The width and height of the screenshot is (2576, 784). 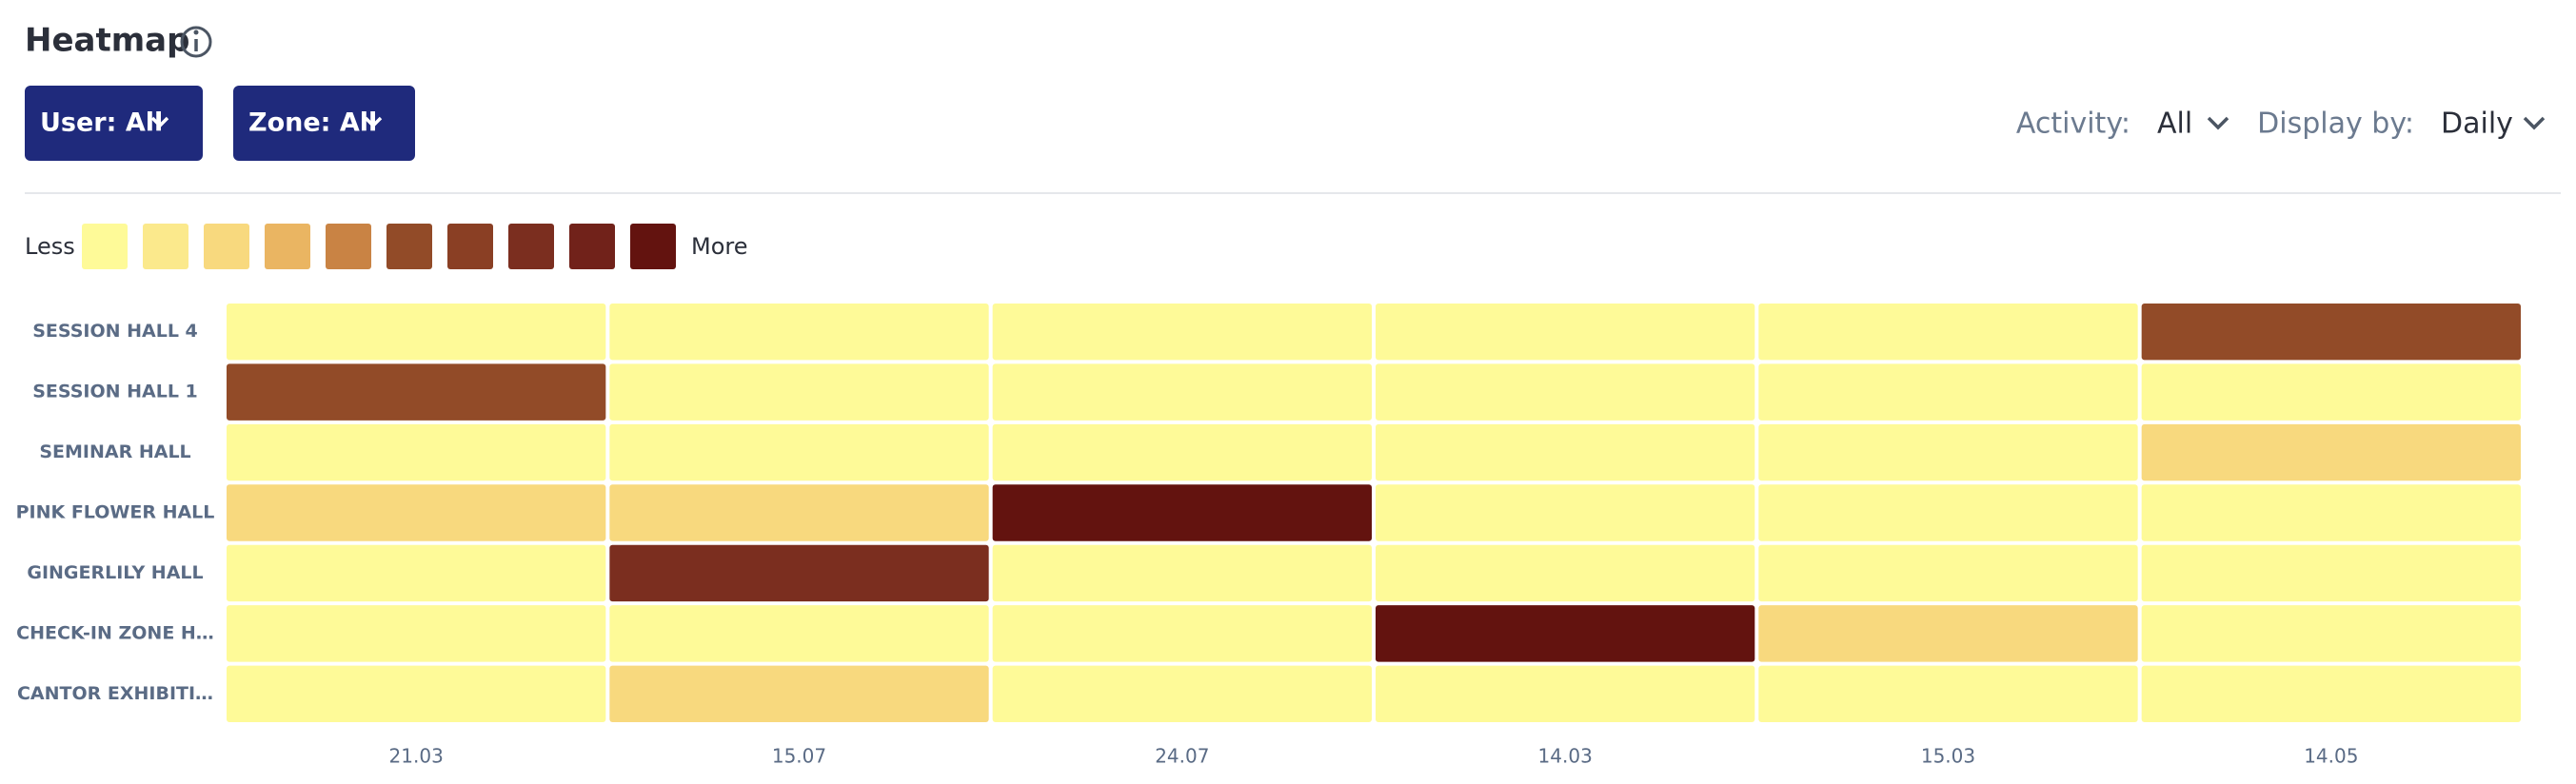 What do you see at coordinates (2193, 125) in the screenshot?
I see `activity-select: All` at bounding box center [2193, 125].